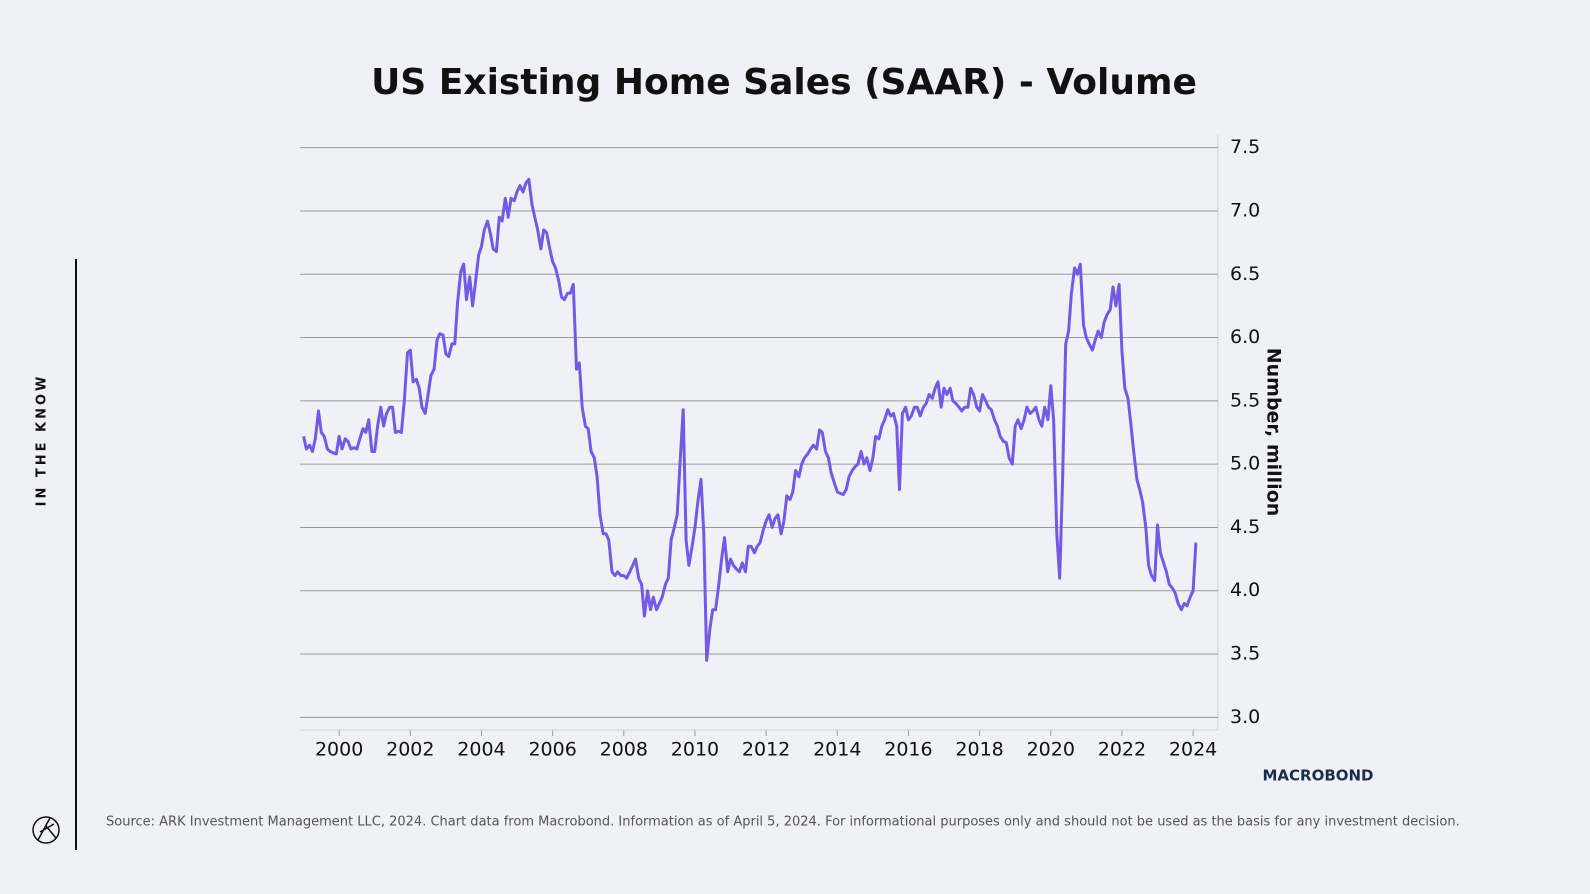 The image size is (1590, 894). Describe the element at coordinates (1245, 717) in the screenshot. I see `y-tick-label: 3.0` at that location.